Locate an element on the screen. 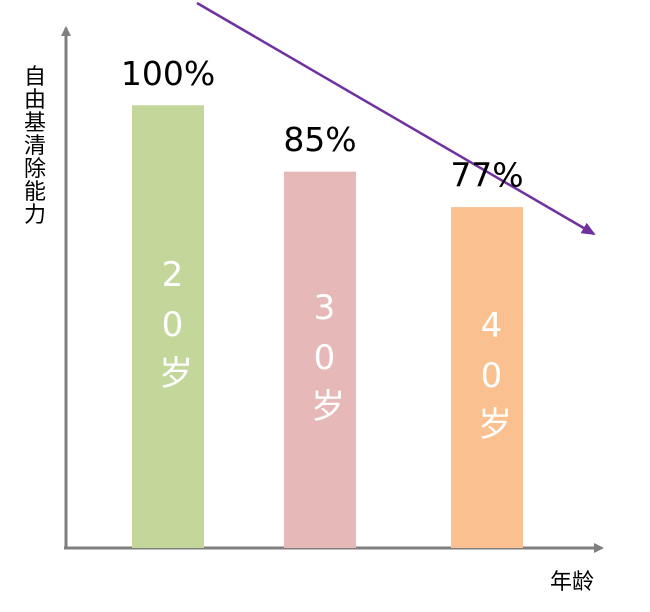 The width and height of the screenshot is (650, 612). y-axis-label: 自由基清除能力 is located at coordinates (32, 145).